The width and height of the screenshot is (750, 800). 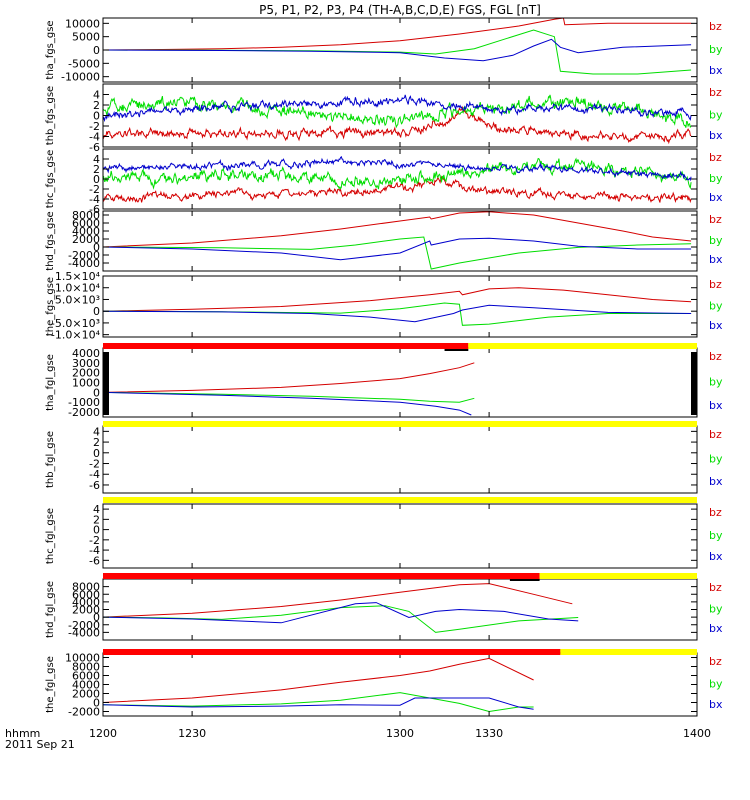 I want to click on y-axis-label: thc_fgs_gse, so click(x=50, y=179).